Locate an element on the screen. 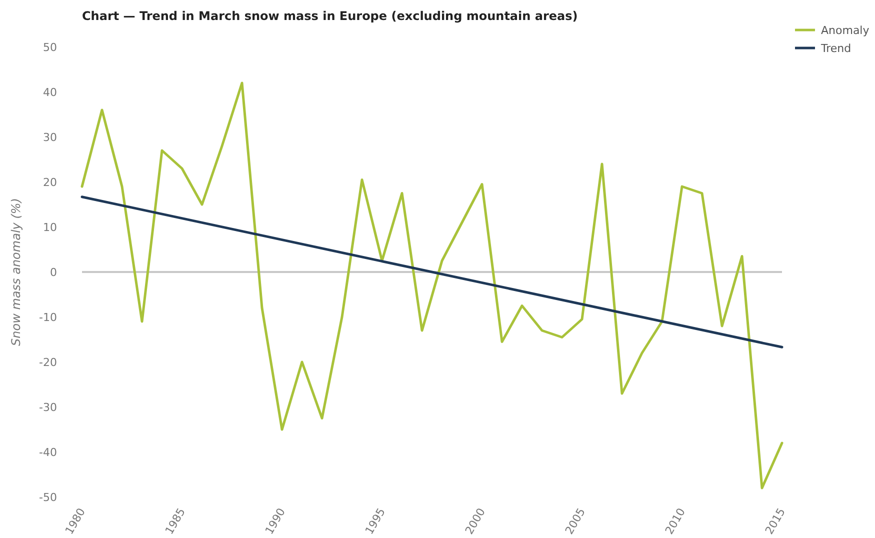  y-tick-label: -20 is located at coordinates (48, 362).